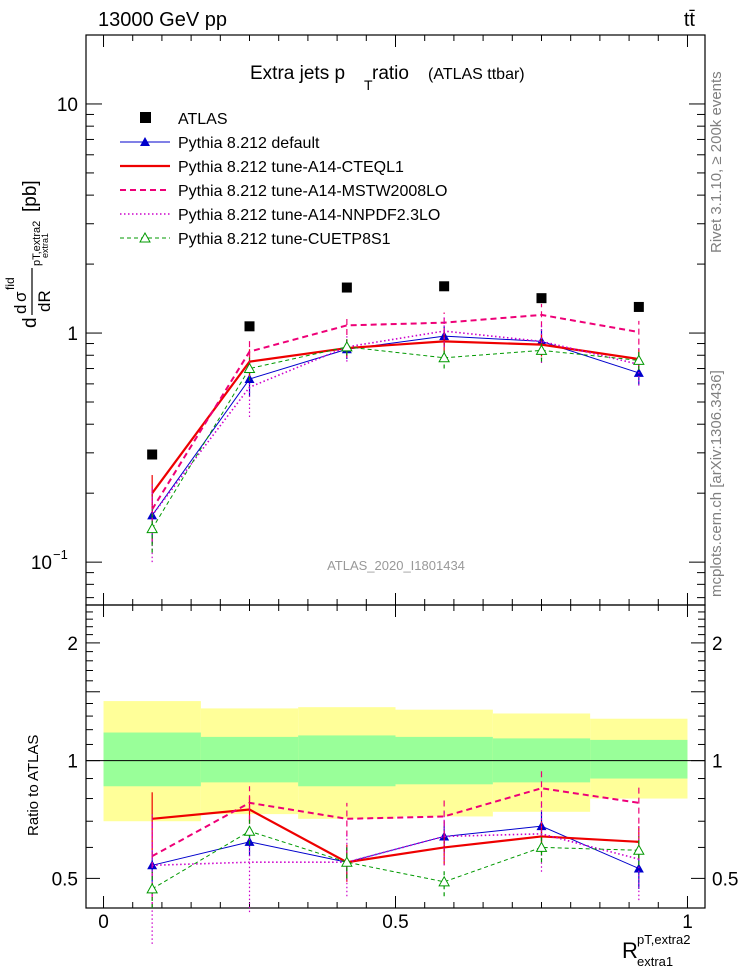  Describe the element at coordinates (395, 822) in the screenshot. I see `ratio-series-2-line` at that location.